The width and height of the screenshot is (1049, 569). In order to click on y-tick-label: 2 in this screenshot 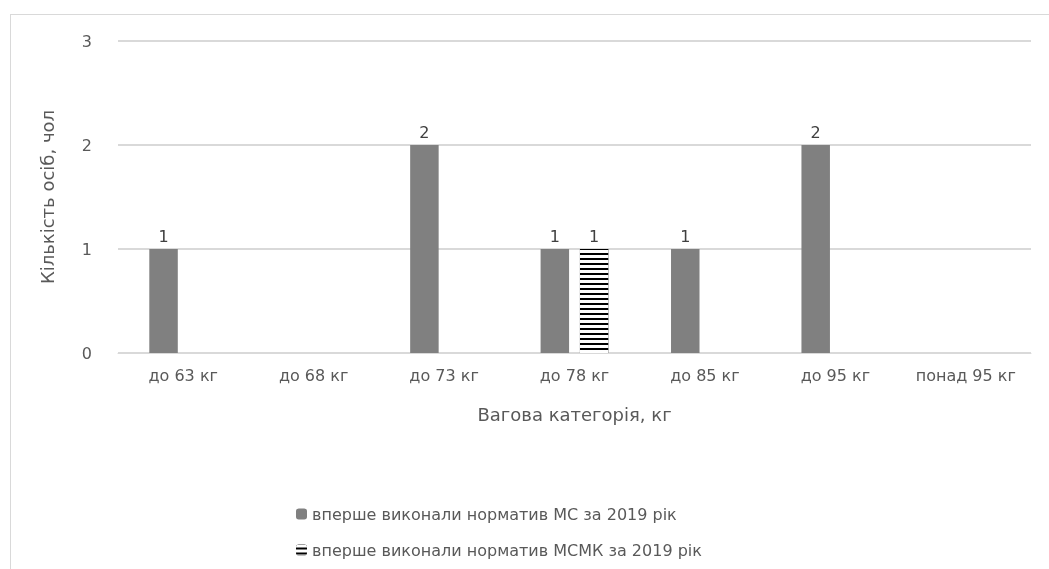, I will do `click(86, 145)`.